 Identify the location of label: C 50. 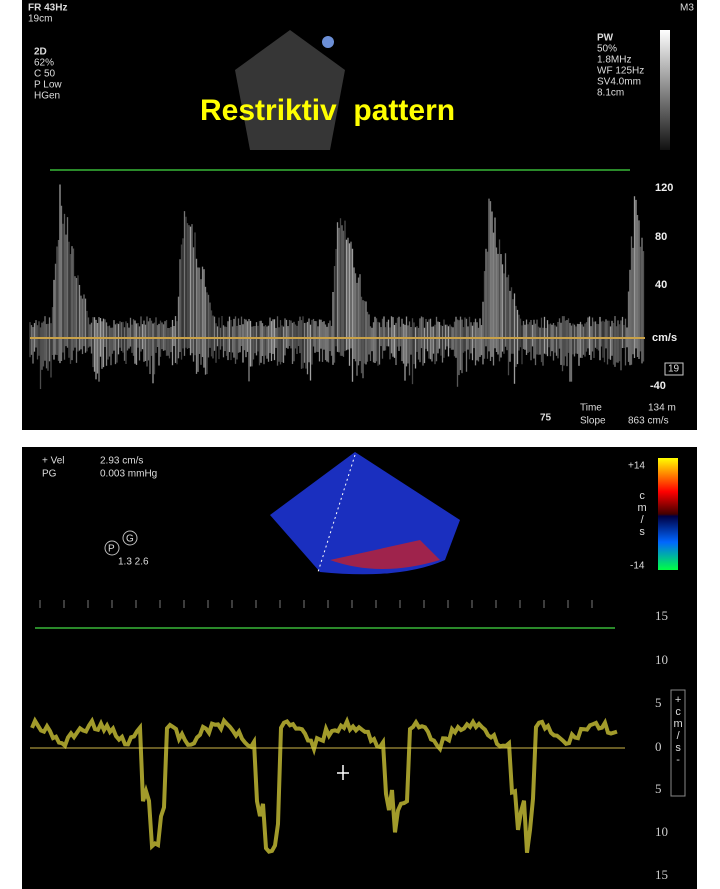
(45, 74).